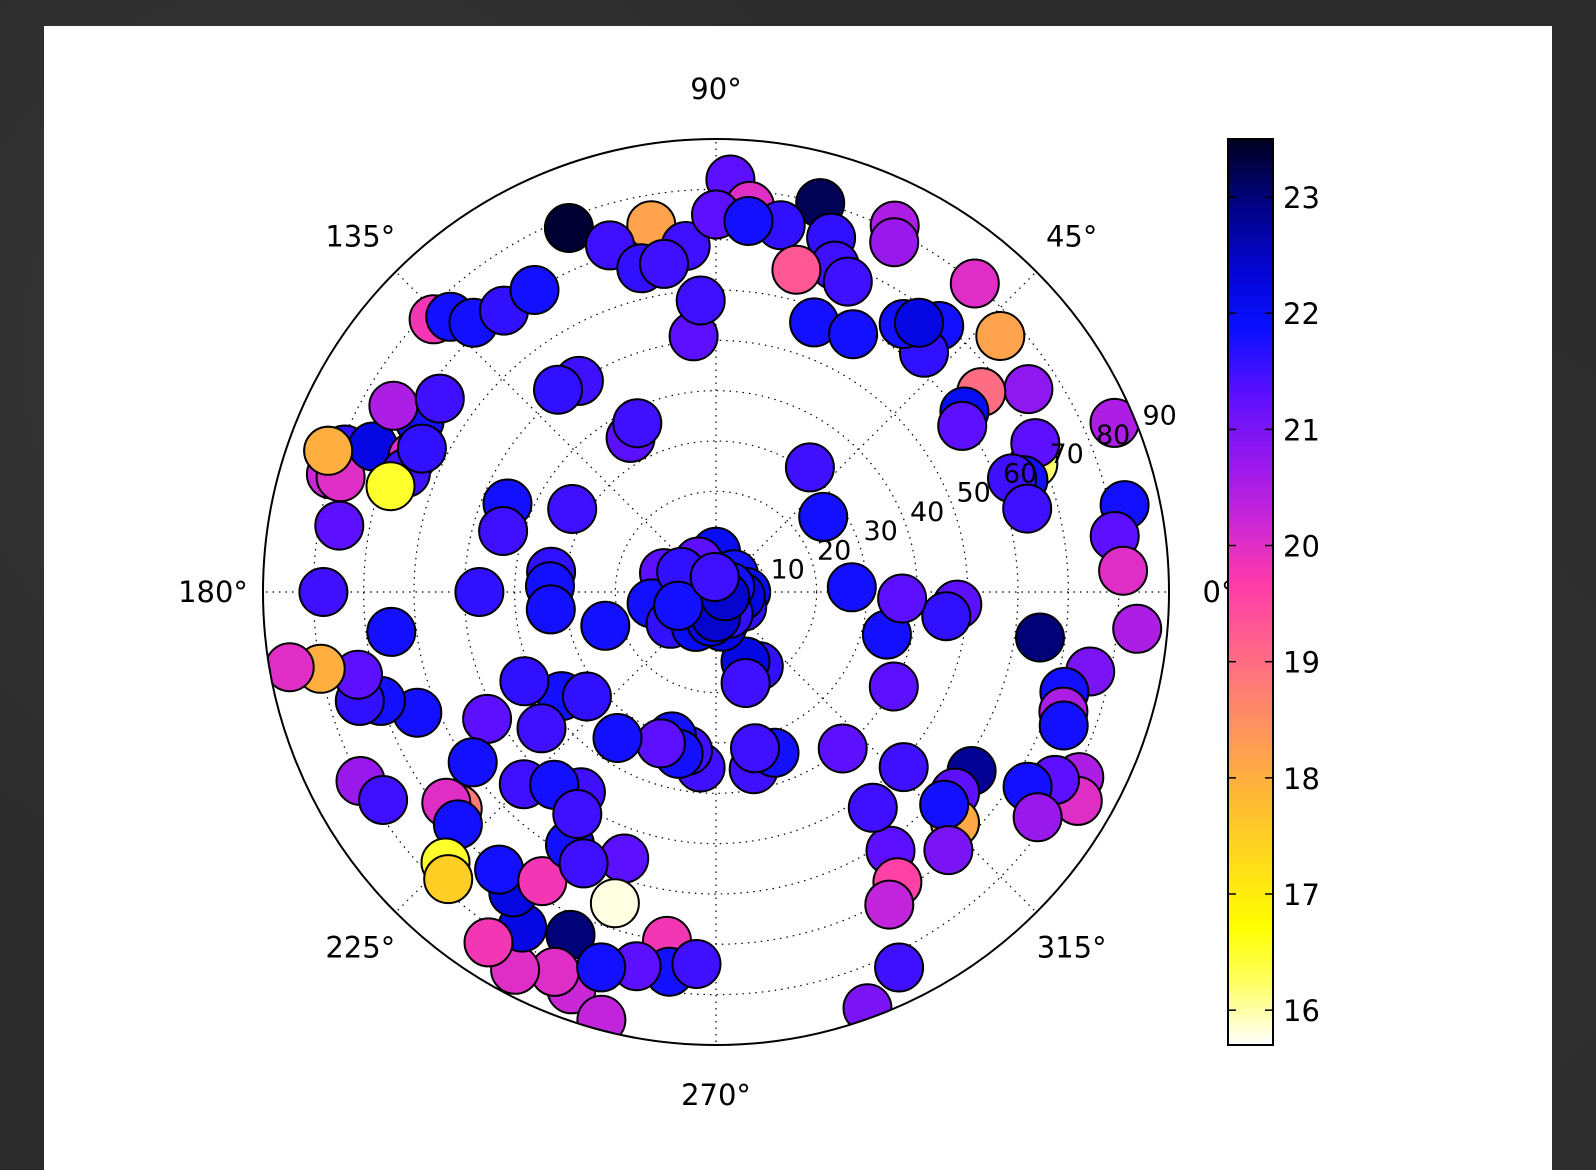 The height and width of the screenshot is (1170, 1596). Describe the element at coordinates (1301, 895) in the screenshot. I see `colorbar-tick-label: 17` at that location.